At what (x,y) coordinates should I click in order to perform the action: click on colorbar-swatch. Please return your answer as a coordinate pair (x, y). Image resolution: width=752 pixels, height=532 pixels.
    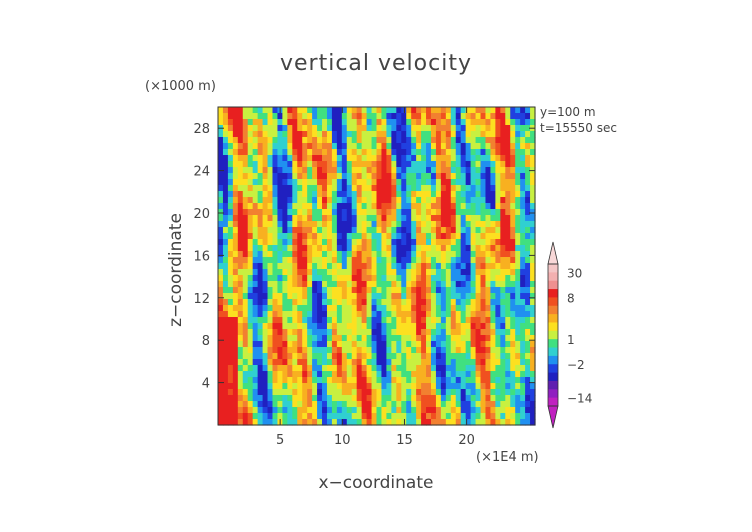
    Looking at the image, I should click on (553, 335).